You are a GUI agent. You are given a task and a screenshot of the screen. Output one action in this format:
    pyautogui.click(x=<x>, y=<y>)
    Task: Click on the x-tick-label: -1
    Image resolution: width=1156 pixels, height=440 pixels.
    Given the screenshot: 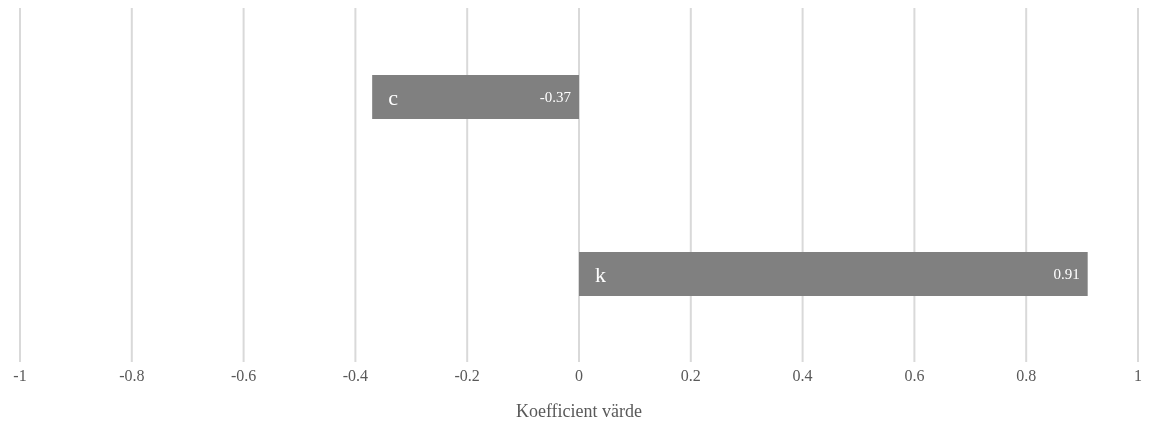 What is the action you would take?
    pyautogui.click(x=20, y=376)
    